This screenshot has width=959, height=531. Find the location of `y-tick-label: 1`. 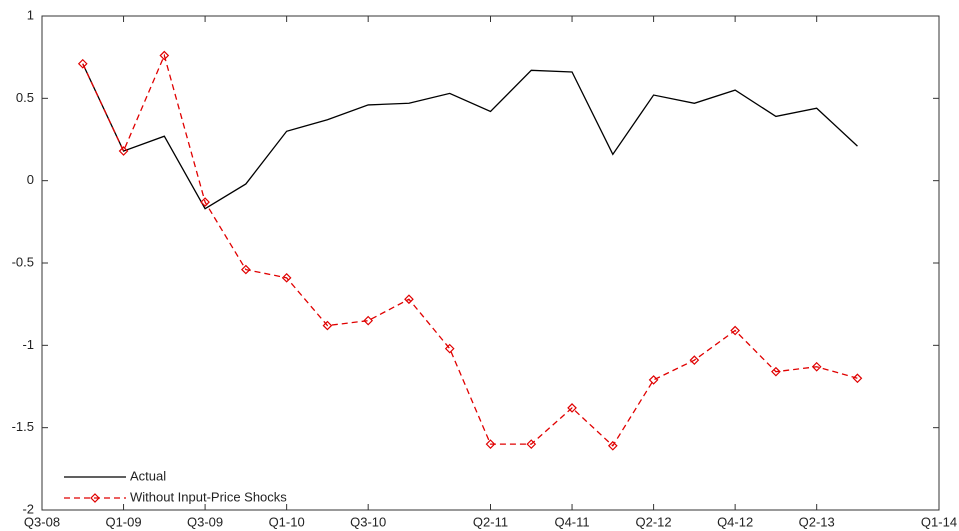

y-tick-label: 1 is located at coordinates (30, 14).